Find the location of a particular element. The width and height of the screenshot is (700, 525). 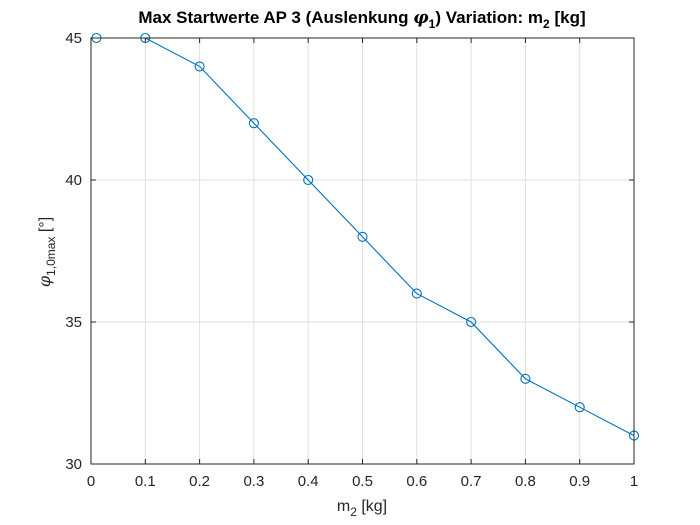

y-tick-label: 45 is located at coordinates (73, 38).